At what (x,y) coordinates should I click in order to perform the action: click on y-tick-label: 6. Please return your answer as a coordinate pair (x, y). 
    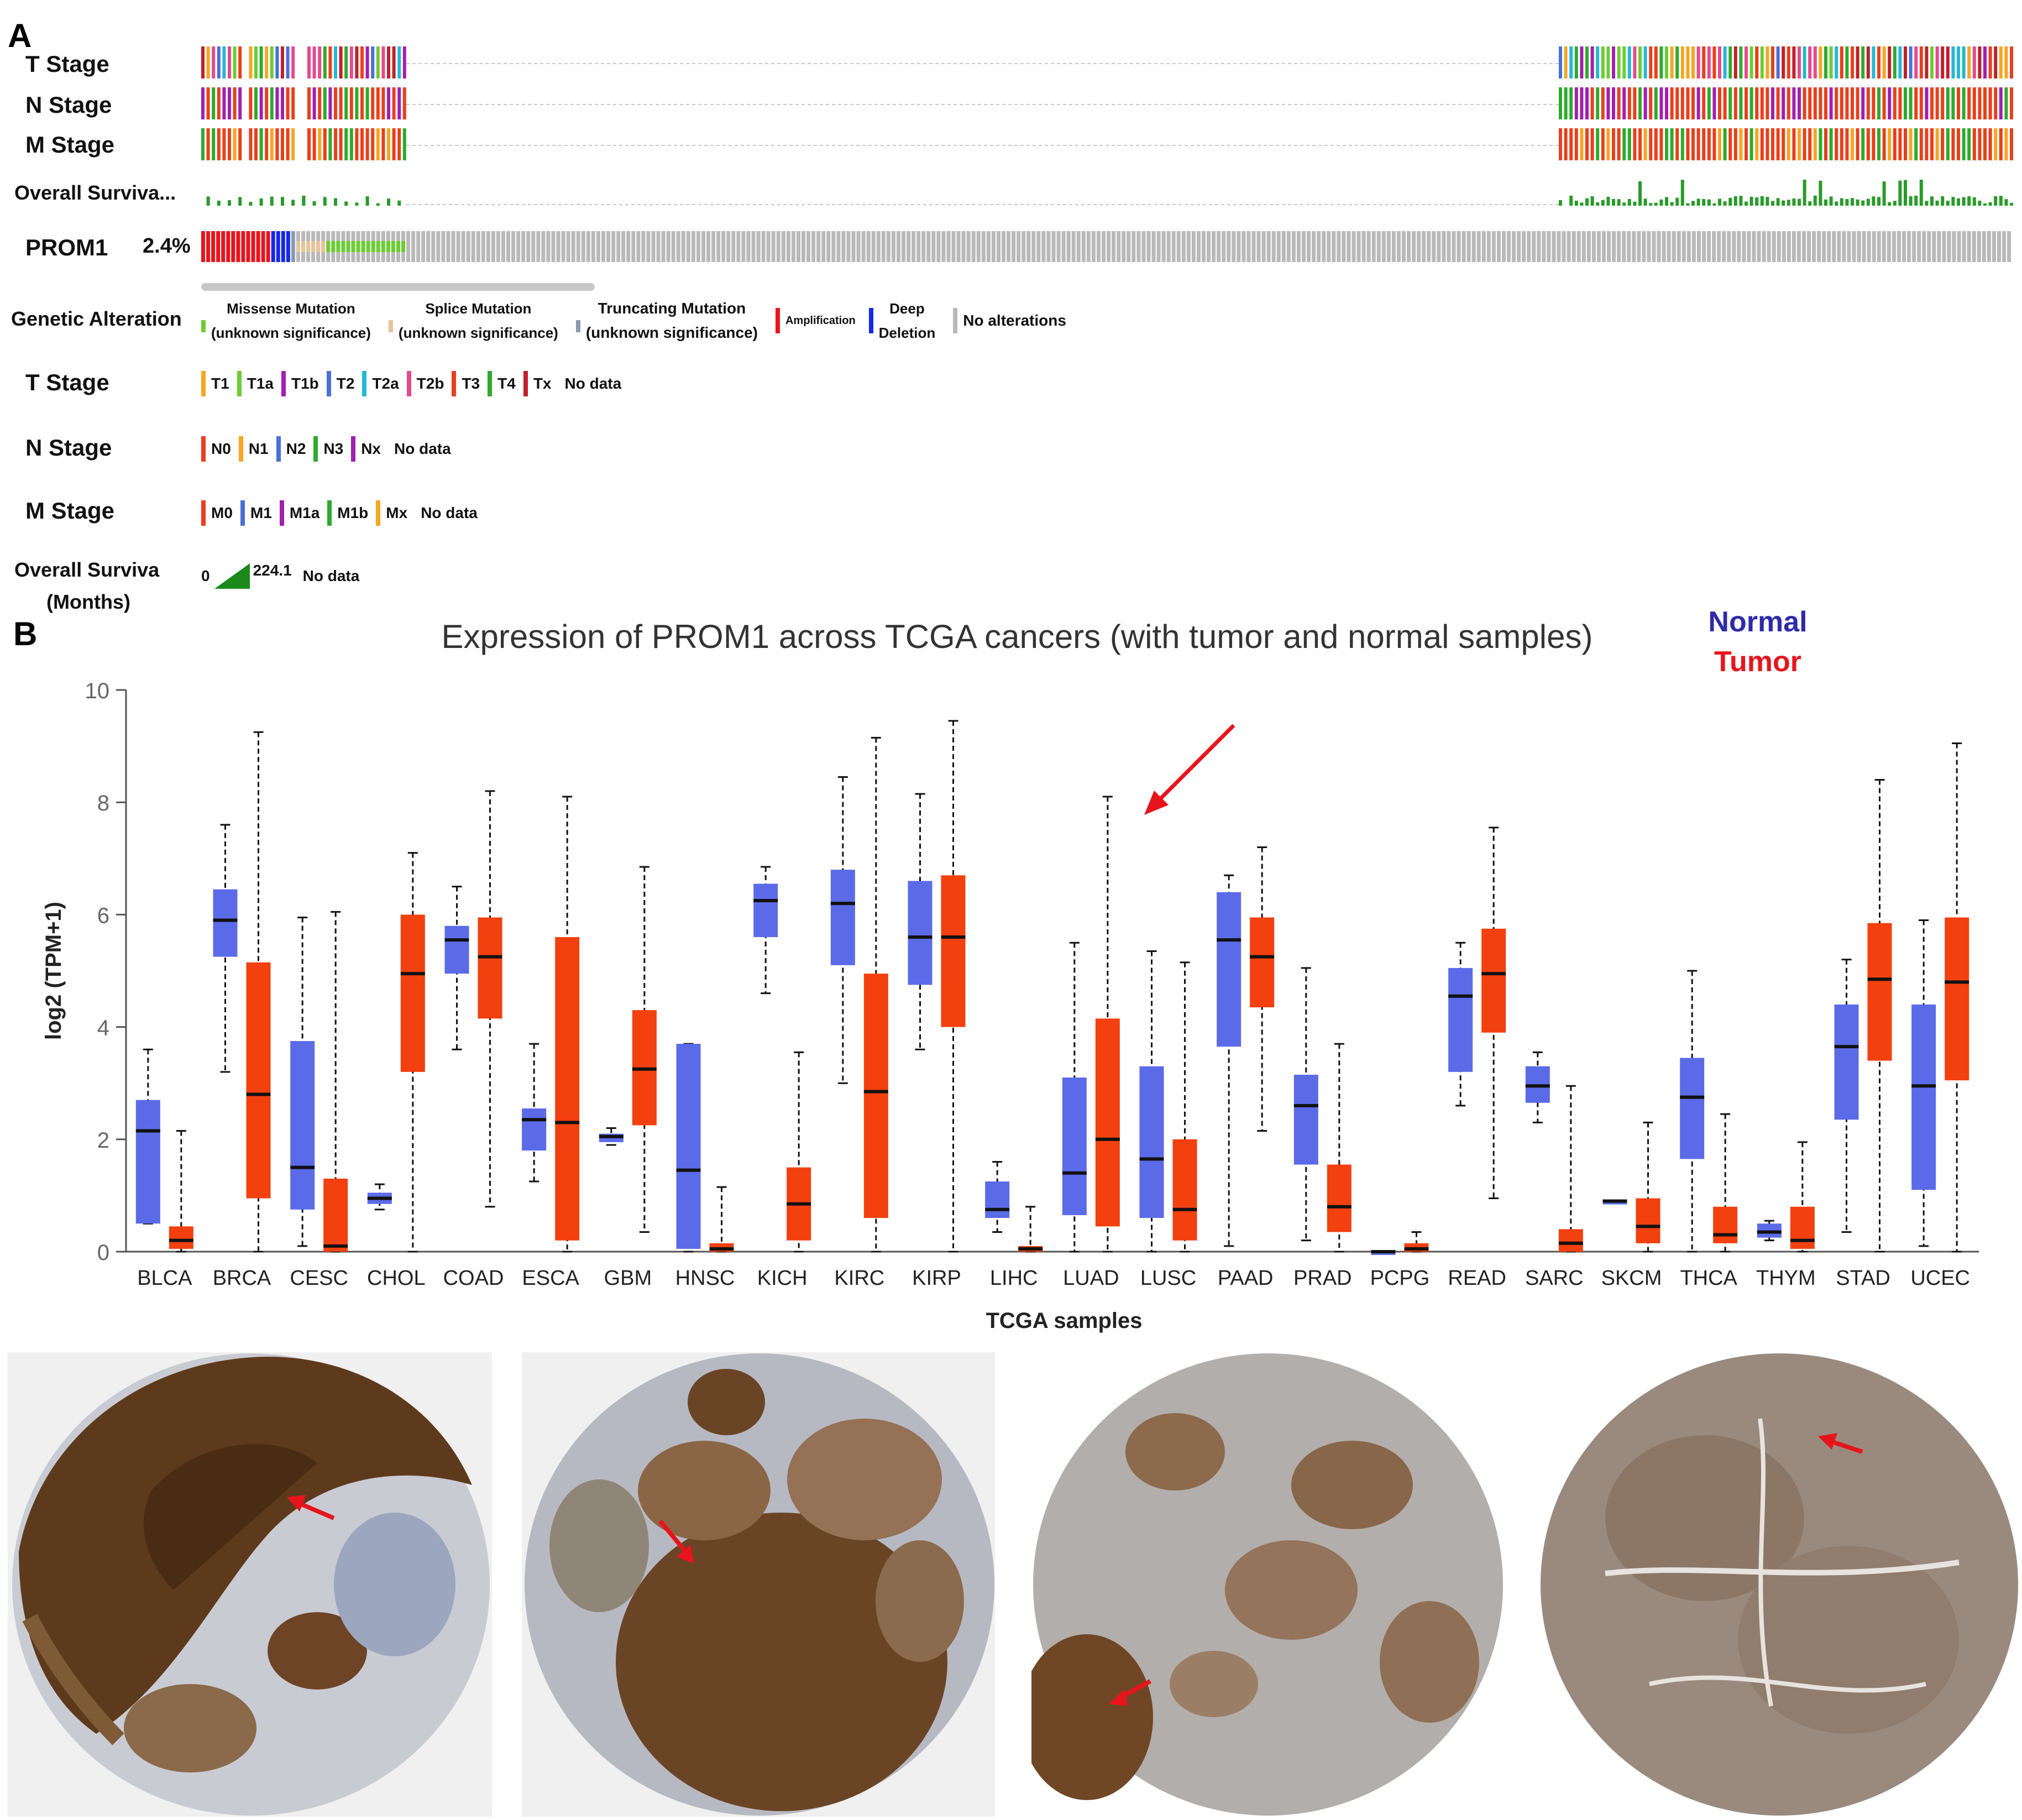
    Looking at the image, I should click on (103, 915).